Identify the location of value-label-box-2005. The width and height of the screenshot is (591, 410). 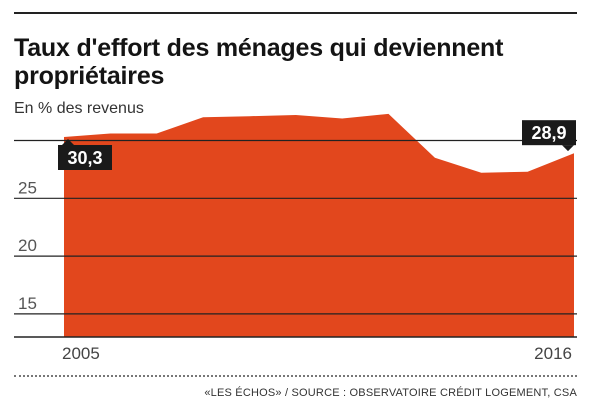
(85, 157).